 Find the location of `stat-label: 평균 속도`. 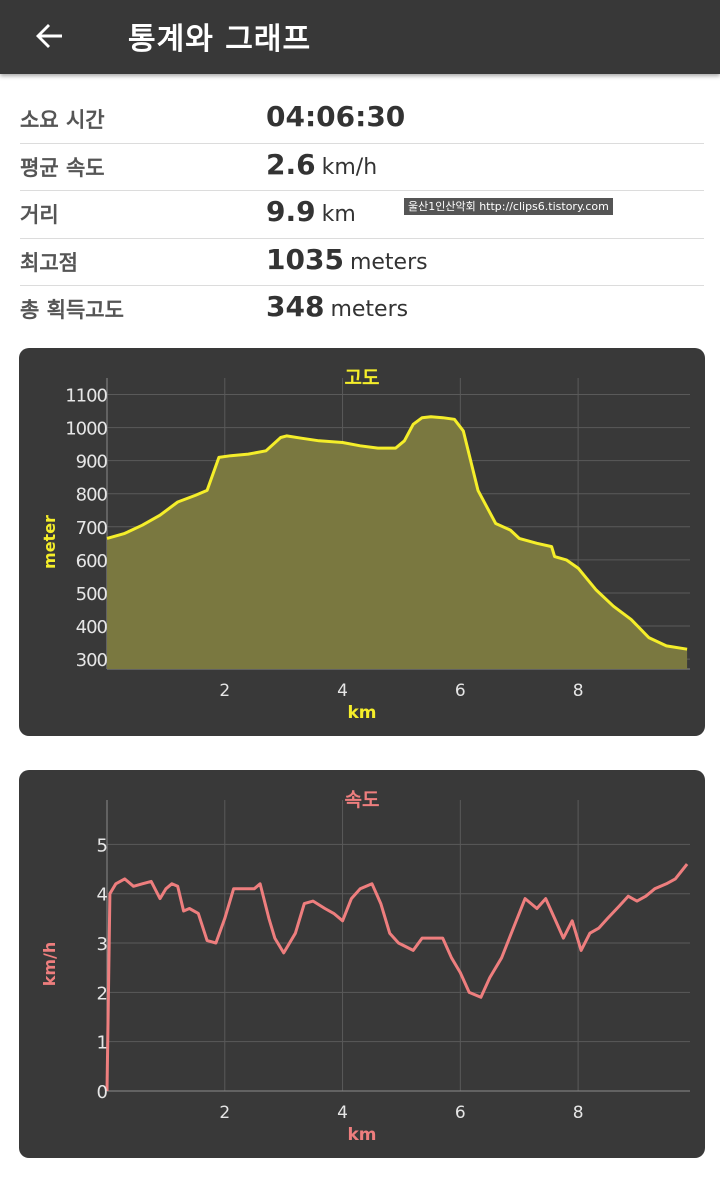

stat-label: 평균 속도 is located at coordinates (62, 167).